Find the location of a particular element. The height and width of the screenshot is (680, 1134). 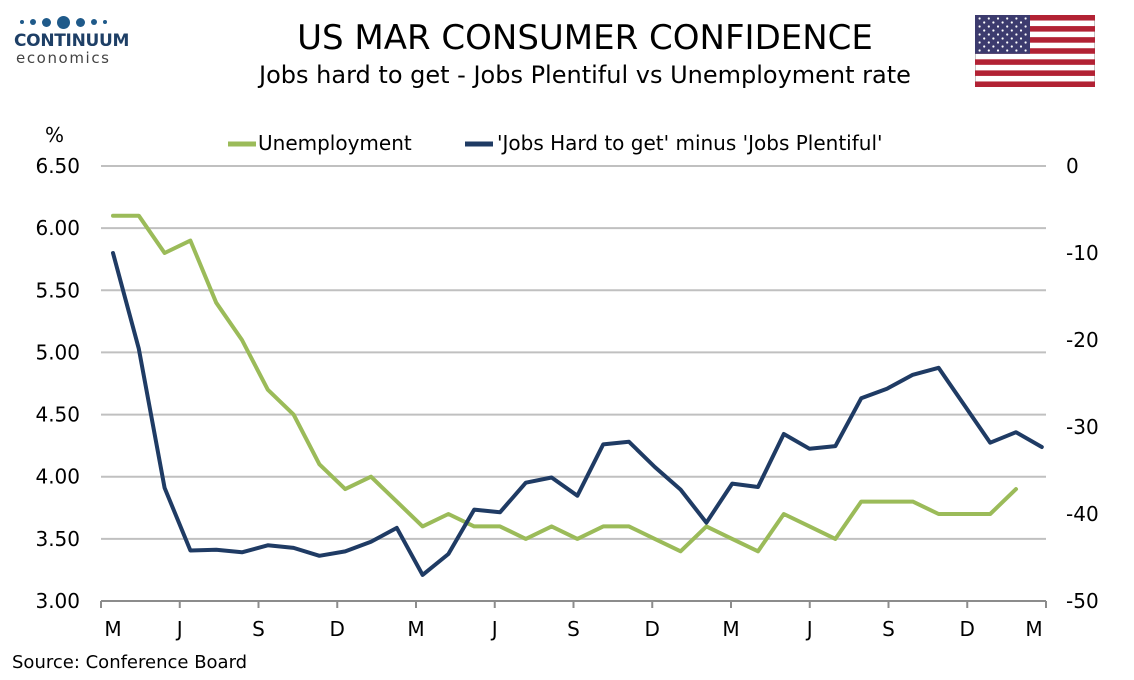

y-right-tick-label: 0 is located at coordinates (1072, 166).